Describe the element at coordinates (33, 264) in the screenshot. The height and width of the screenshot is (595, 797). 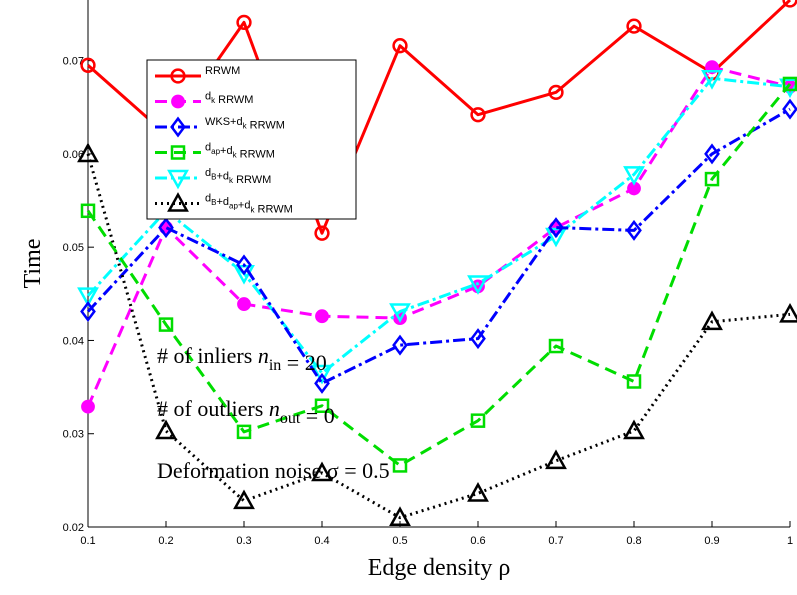
I see `y-axis-title: Time` at that location.